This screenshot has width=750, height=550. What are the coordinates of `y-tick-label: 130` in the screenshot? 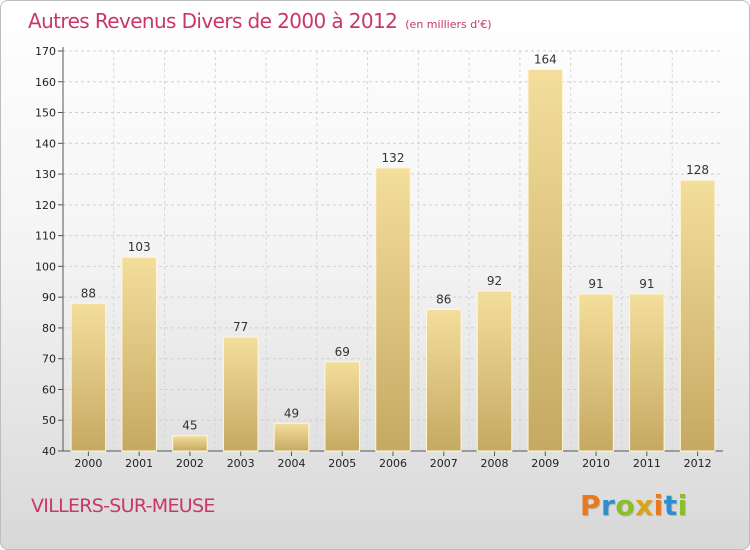 It's located at (45, 174).